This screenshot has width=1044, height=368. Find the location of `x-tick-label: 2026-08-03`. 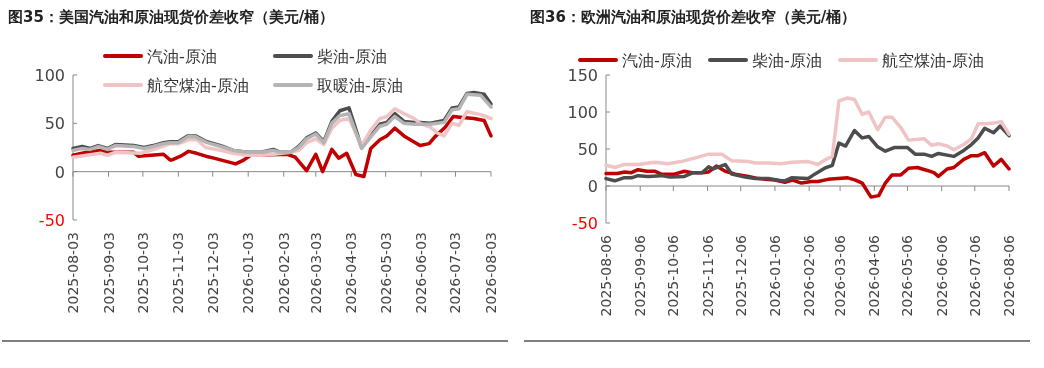

x-tick-label: 2026-08-03 is located at coordinates (491, 273).